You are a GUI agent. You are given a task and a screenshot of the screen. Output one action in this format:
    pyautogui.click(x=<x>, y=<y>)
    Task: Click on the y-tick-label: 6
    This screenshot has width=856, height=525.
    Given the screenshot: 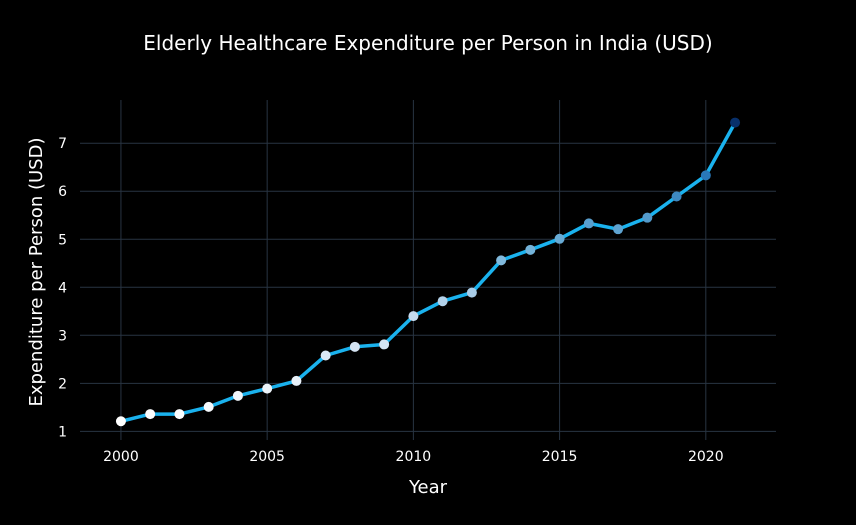 What is the action you would take?
    pyautogui.click(x=62, y=192)
    